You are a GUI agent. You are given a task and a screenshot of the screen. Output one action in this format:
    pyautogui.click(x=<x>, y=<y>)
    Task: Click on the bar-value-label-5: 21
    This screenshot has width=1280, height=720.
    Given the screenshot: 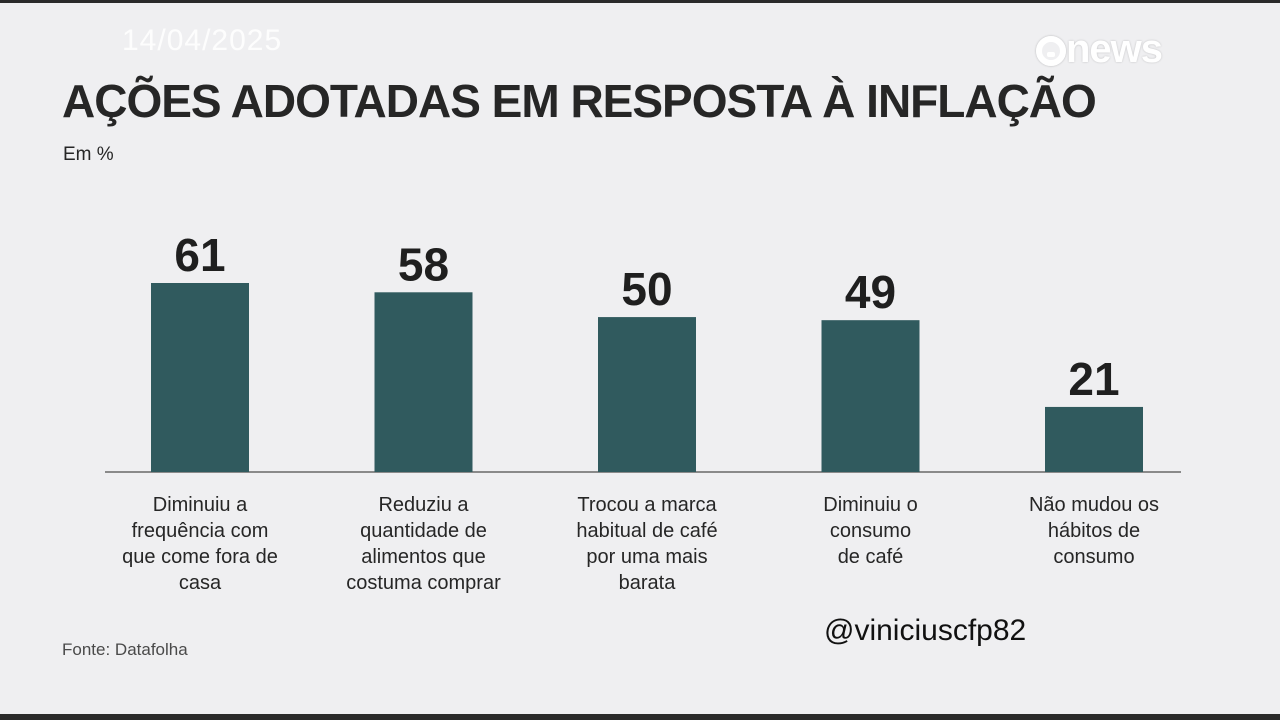 What is the action you would take?
    pyautogui.click(x=1093, y=379)
    